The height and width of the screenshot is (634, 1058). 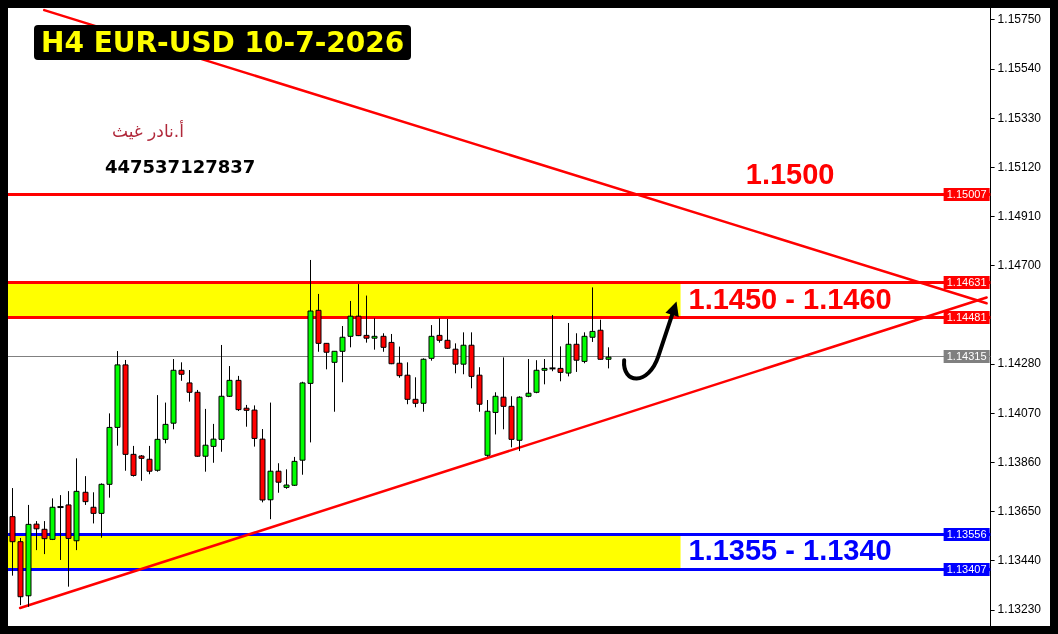 What do you see at coordinates (148, 131) in the screenshot?
I see `annotation: أ.نادر غيث` at bounding box center [148, 131].